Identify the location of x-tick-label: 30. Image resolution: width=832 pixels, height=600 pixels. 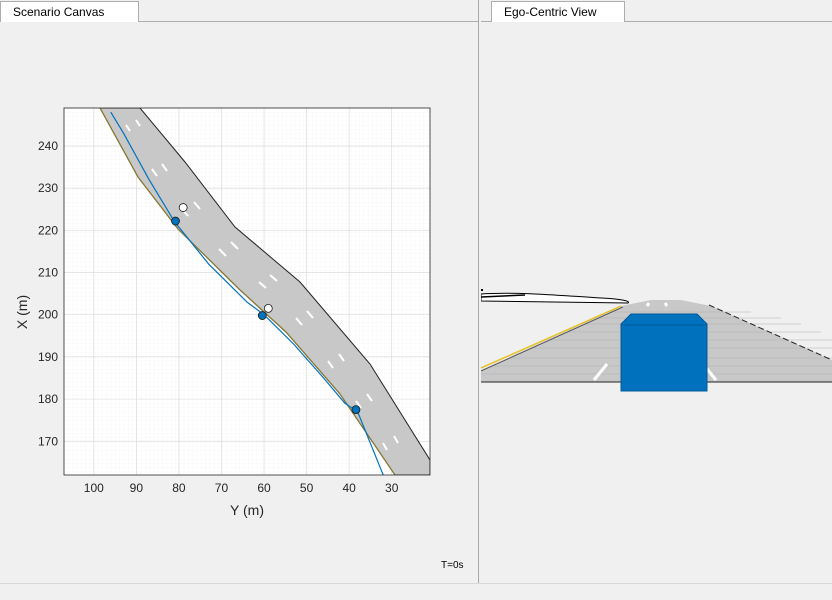
(392, 488).